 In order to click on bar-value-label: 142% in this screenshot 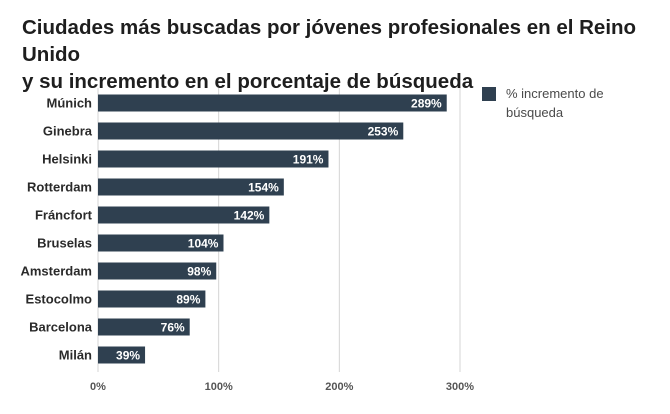, I will do `click(249, 216)`.